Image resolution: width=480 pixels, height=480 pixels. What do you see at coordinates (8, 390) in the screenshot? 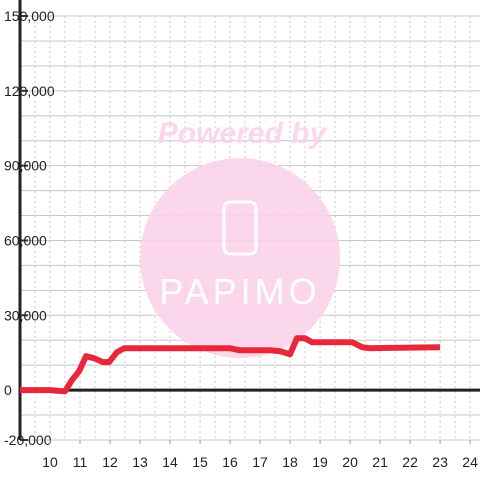
I see `y-tick-label: 0` at bounding box center [8, 390].